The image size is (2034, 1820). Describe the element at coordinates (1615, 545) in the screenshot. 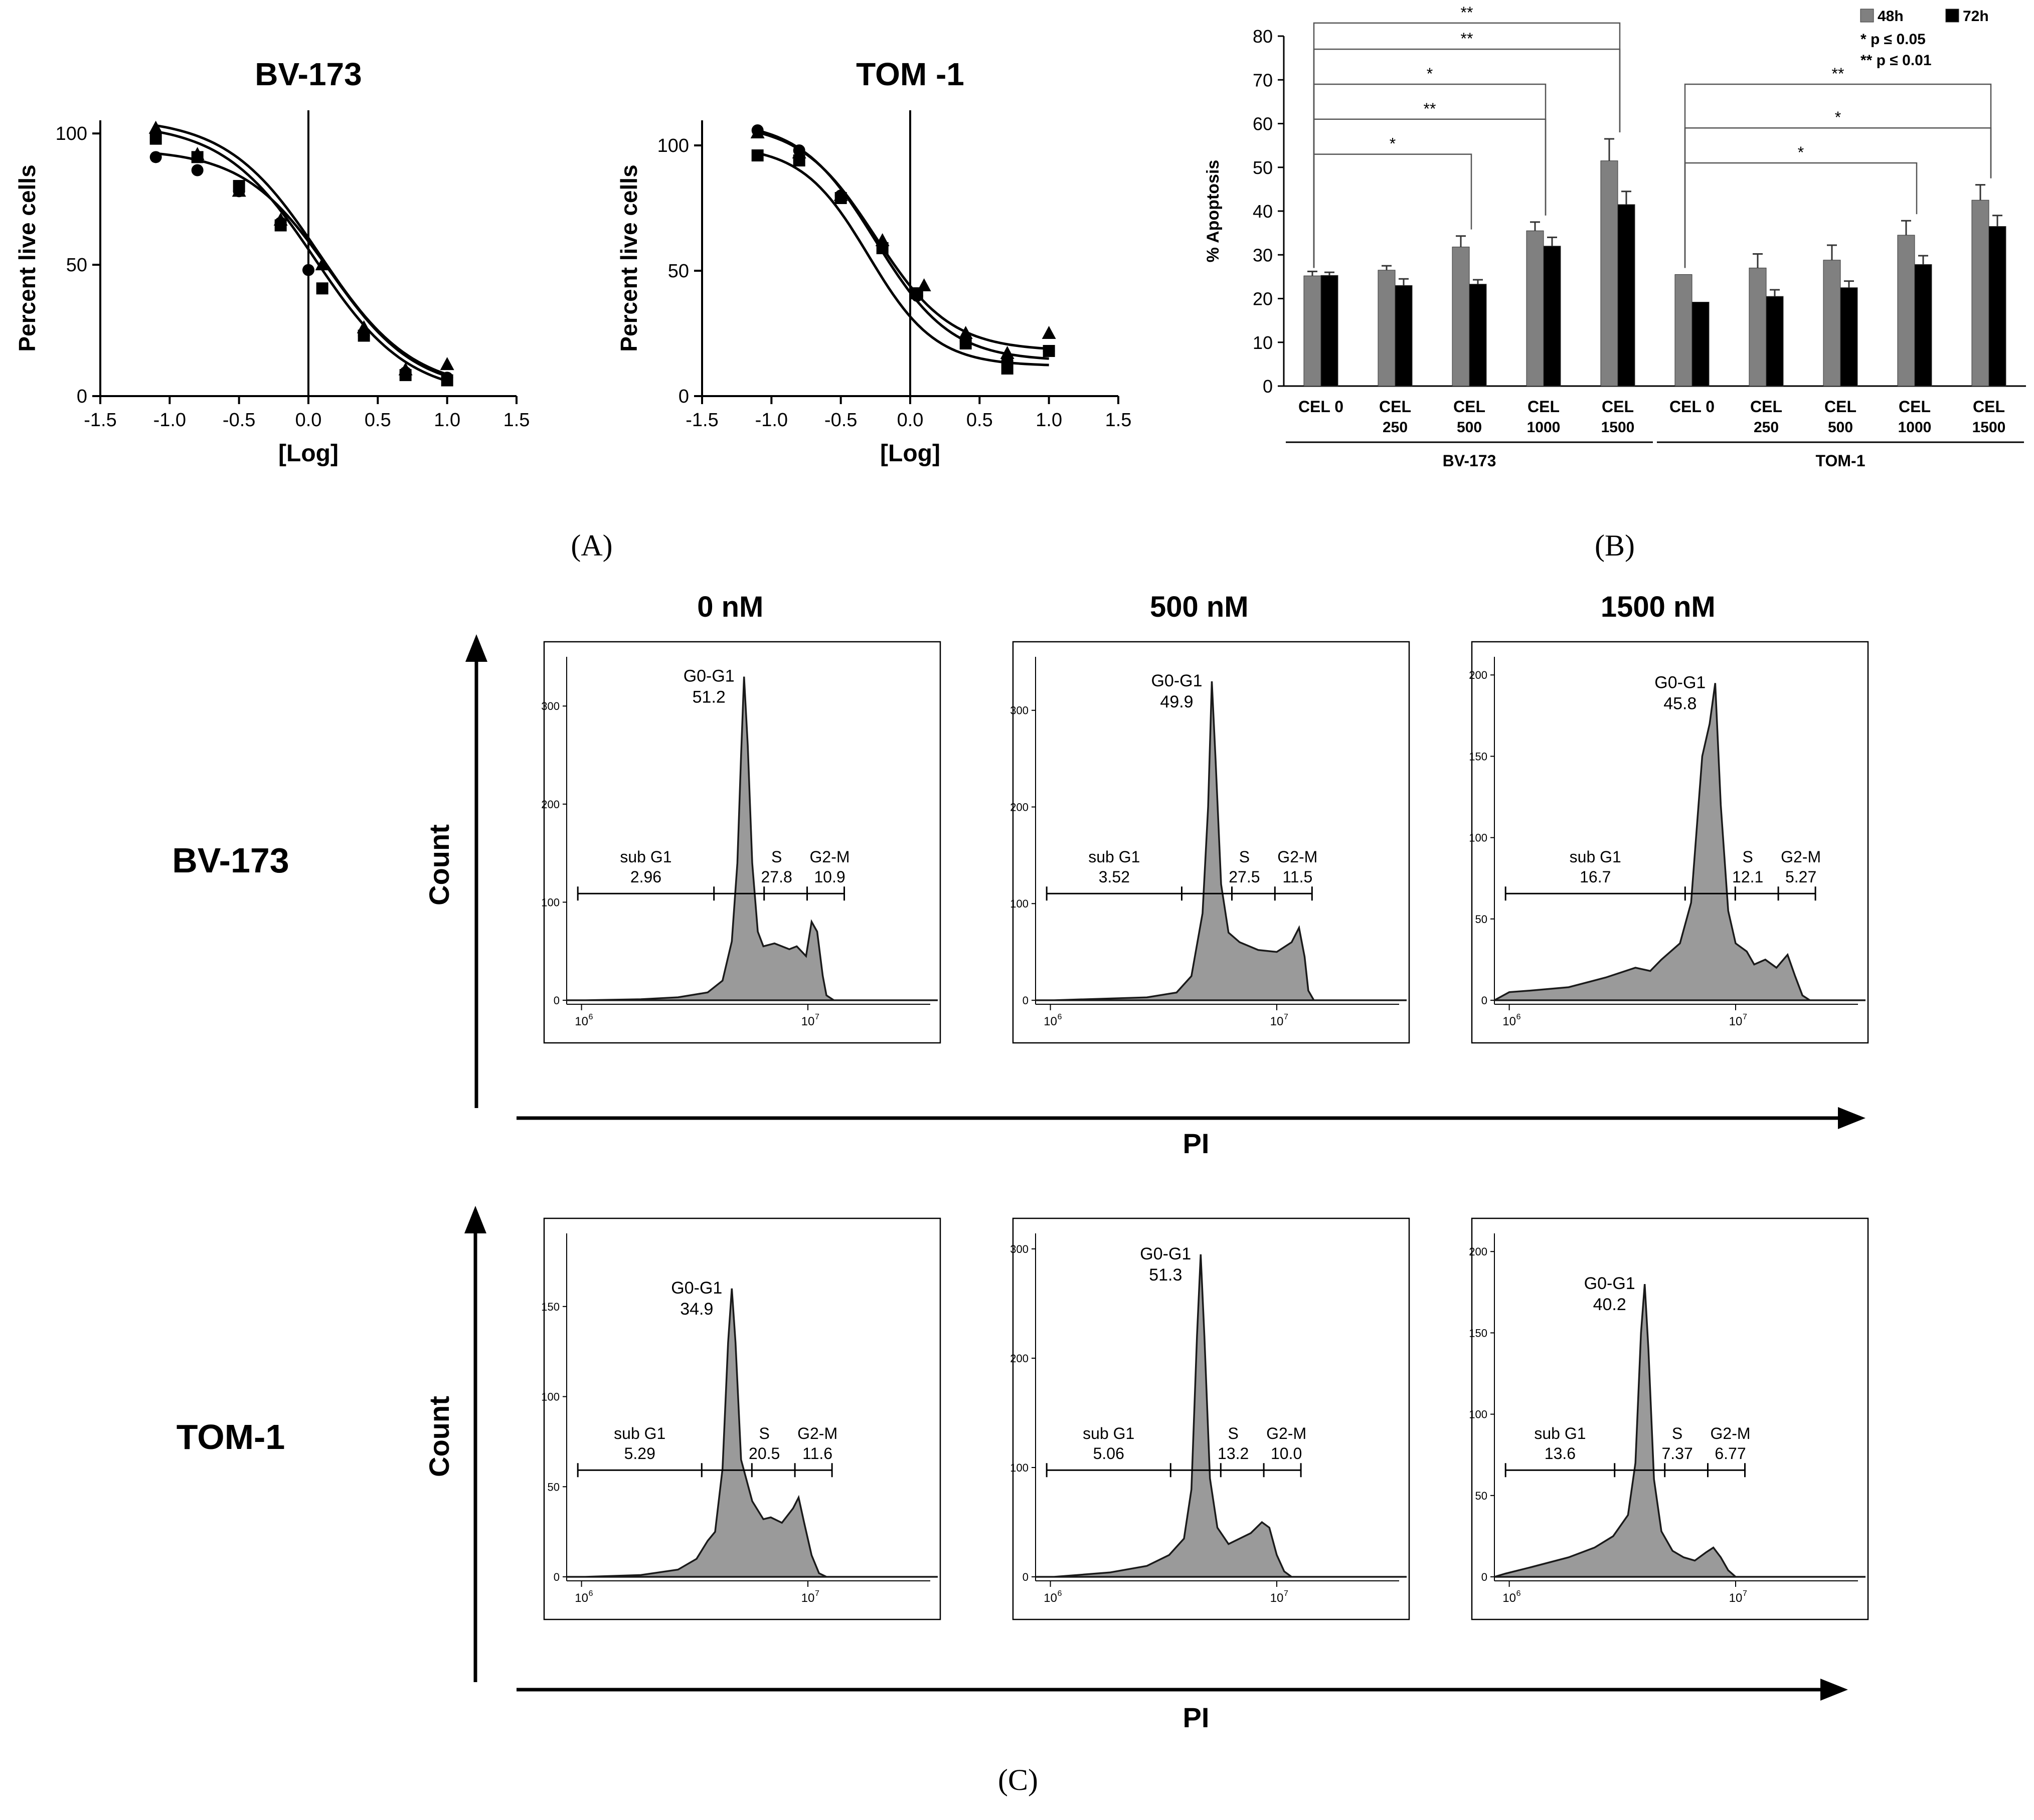

I see `panel-label-b: (B)` at that location.